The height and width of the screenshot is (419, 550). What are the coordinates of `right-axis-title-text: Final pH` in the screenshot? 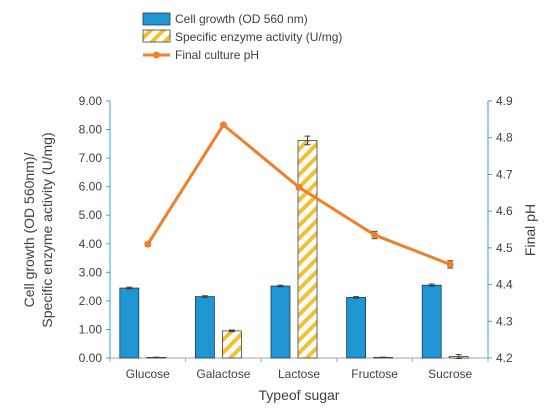 It's located at (530, 230).